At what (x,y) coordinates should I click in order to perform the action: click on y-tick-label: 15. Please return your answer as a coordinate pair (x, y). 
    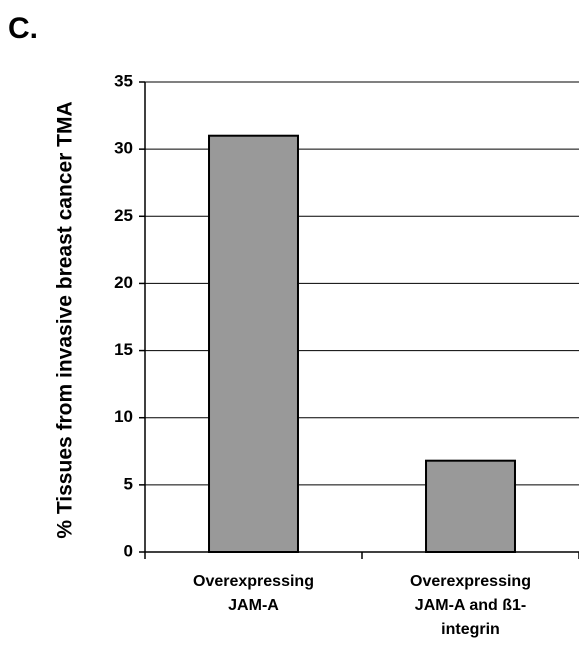
    Looking at the image, I should click on (123, 349).